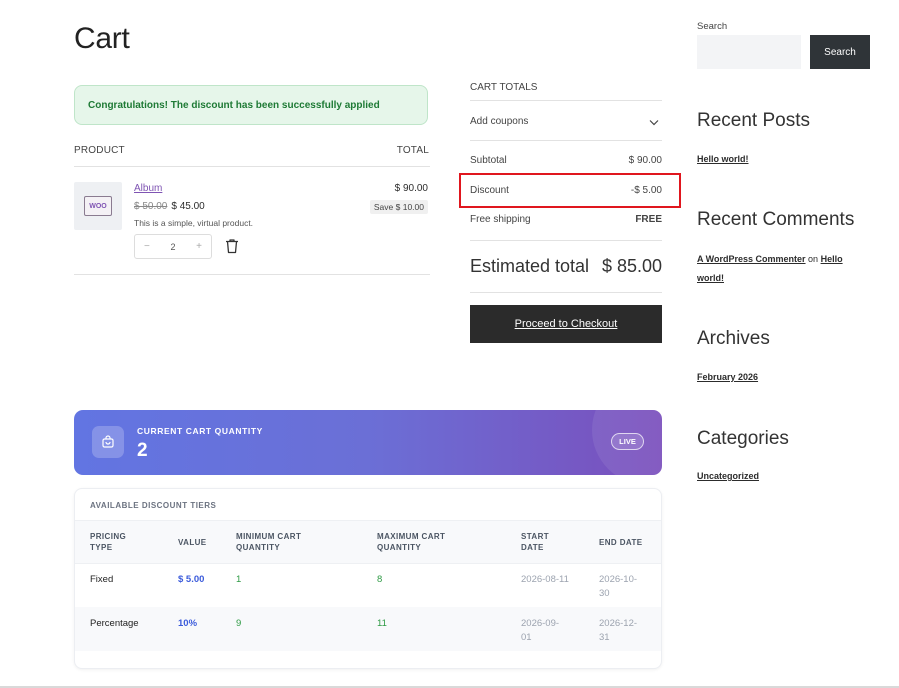 The height and width of the screenshot is (688, 899). Describe the element at coordinates (813, 259) in the screenshot. I see `comment-on-text: on` at that location.